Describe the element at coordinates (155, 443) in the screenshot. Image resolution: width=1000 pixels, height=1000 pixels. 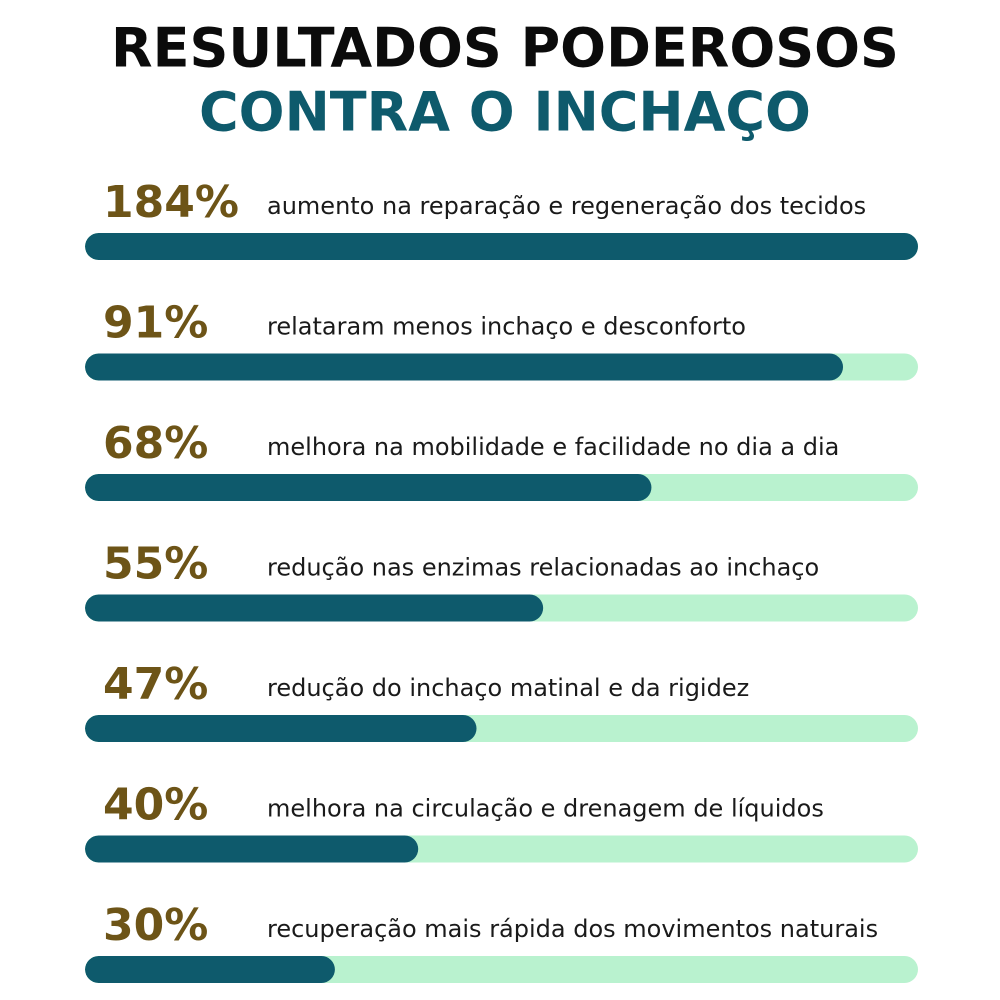
I see `value-label: 68%` at that location.